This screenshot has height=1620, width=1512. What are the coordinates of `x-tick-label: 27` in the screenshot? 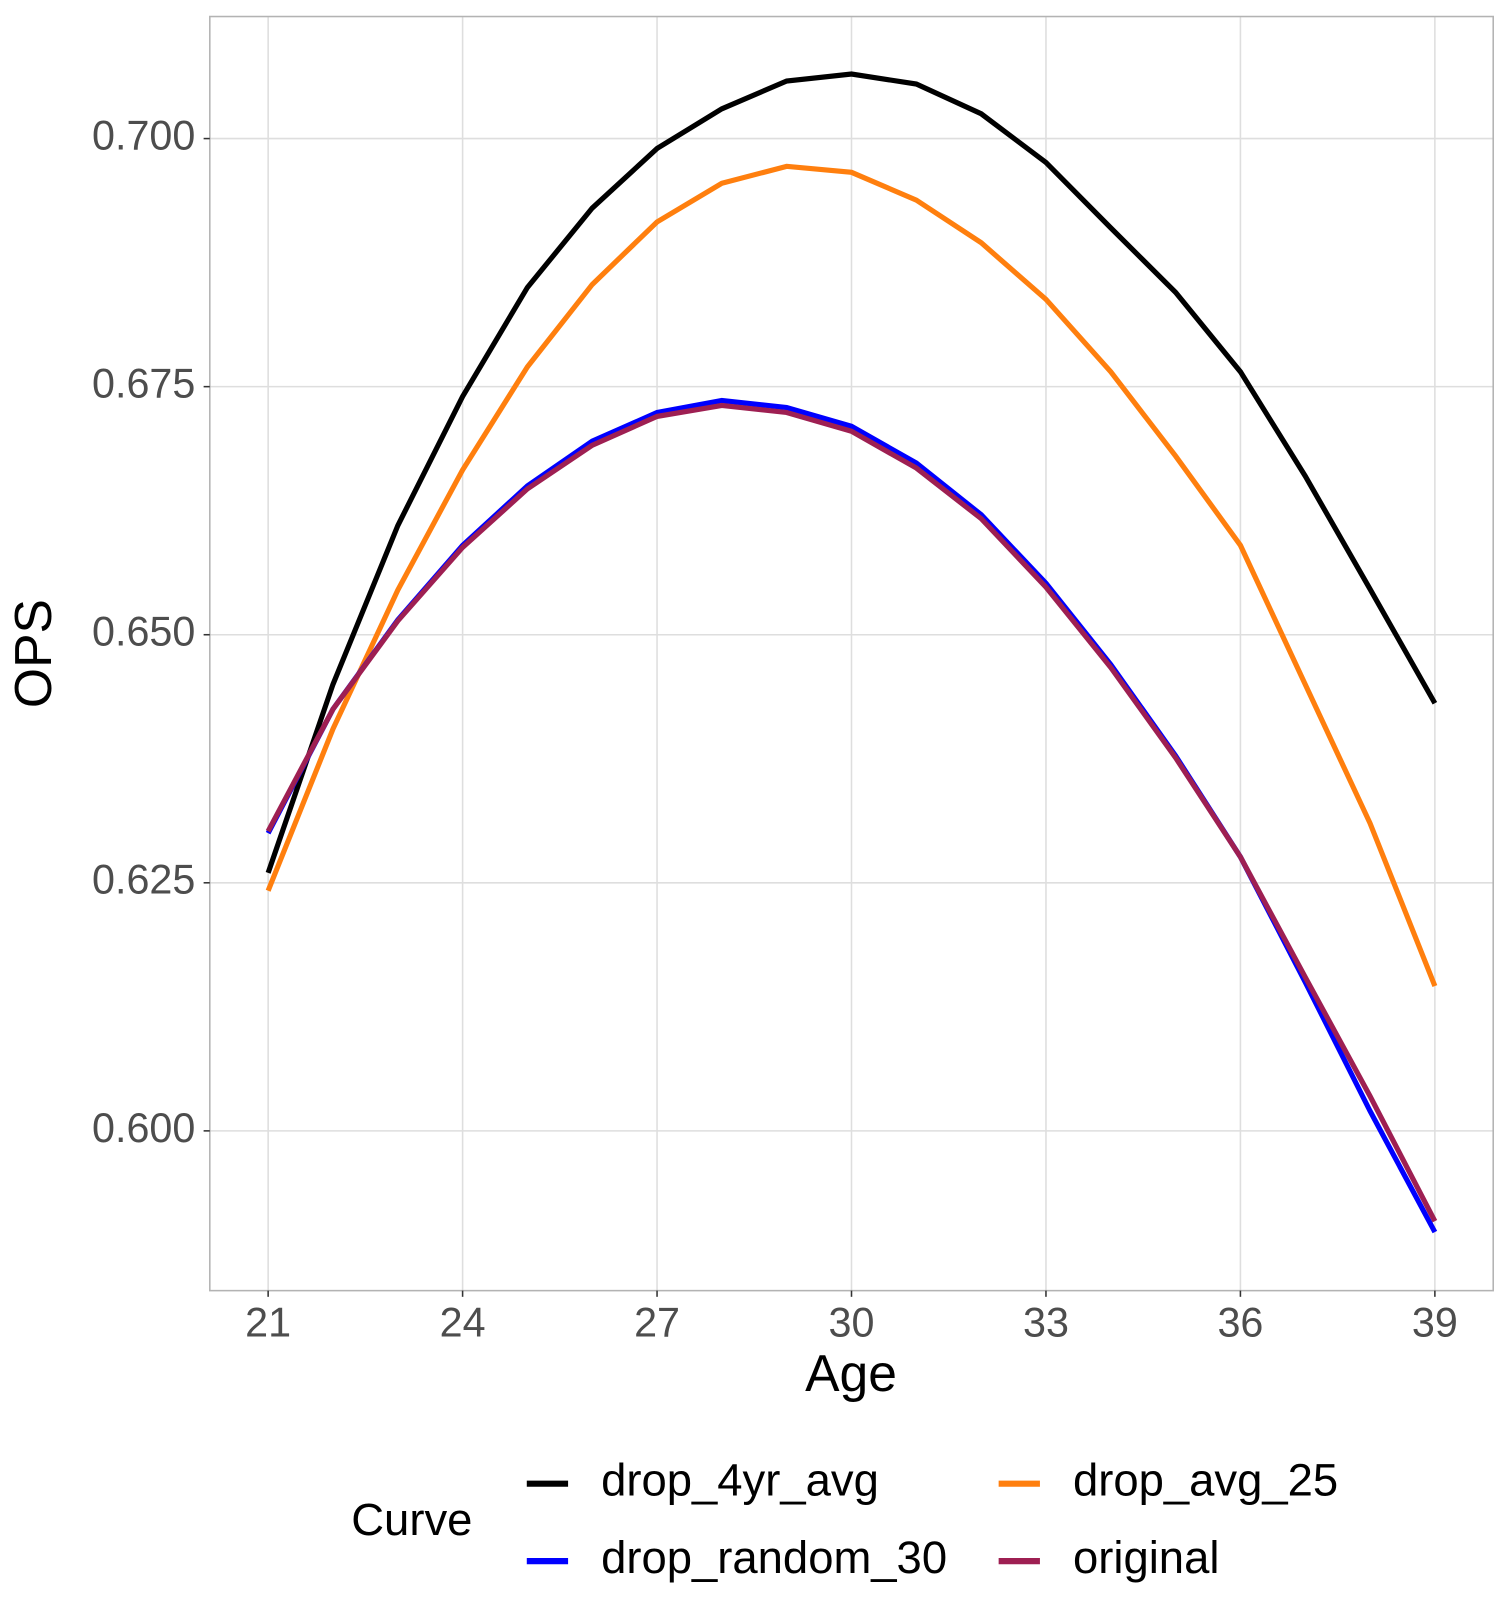 It's located at (657, 1323).